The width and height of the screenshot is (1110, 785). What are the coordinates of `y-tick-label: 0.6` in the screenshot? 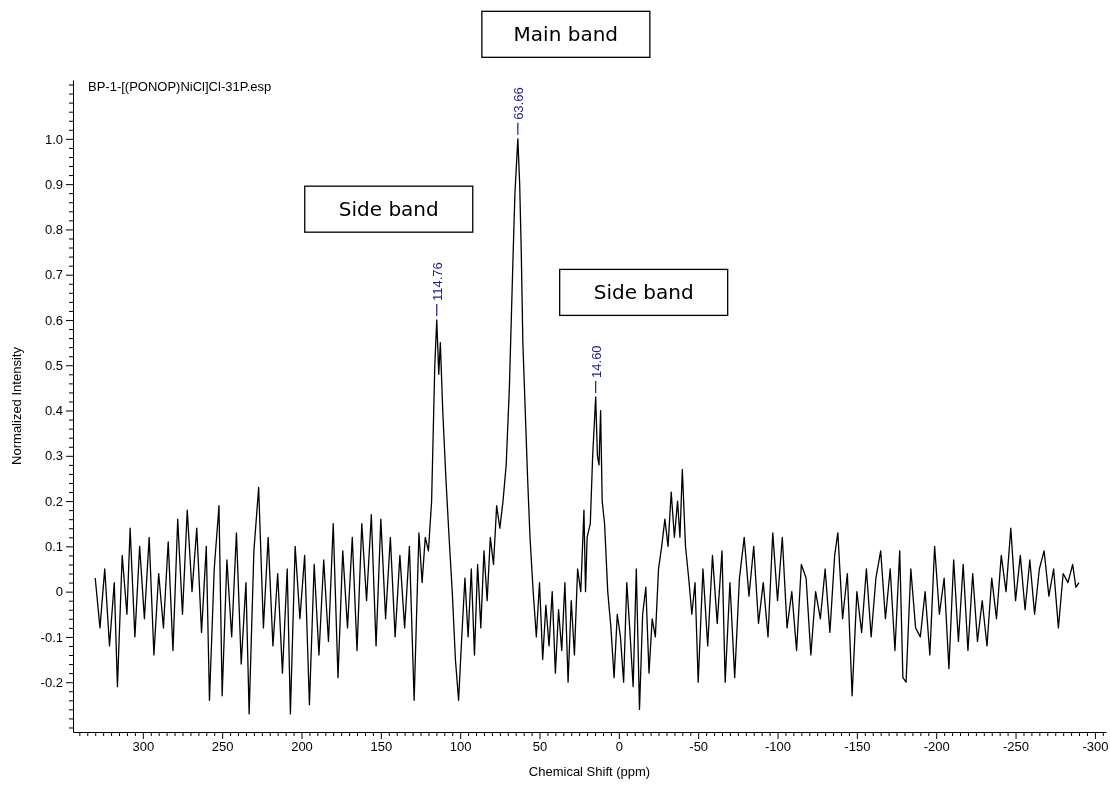 It's located at (53, 320).